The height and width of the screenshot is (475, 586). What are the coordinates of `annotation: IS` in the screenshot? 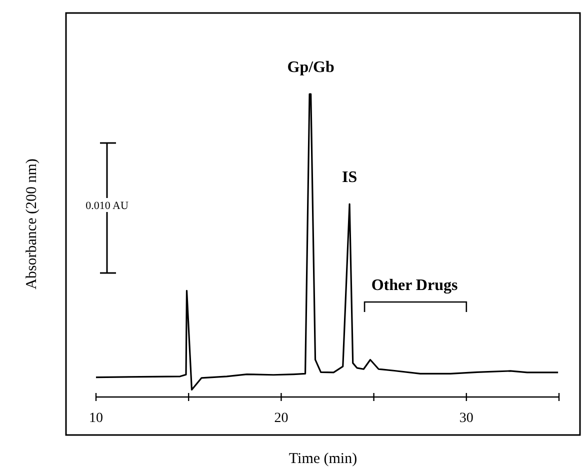 It's located at (350, 177).